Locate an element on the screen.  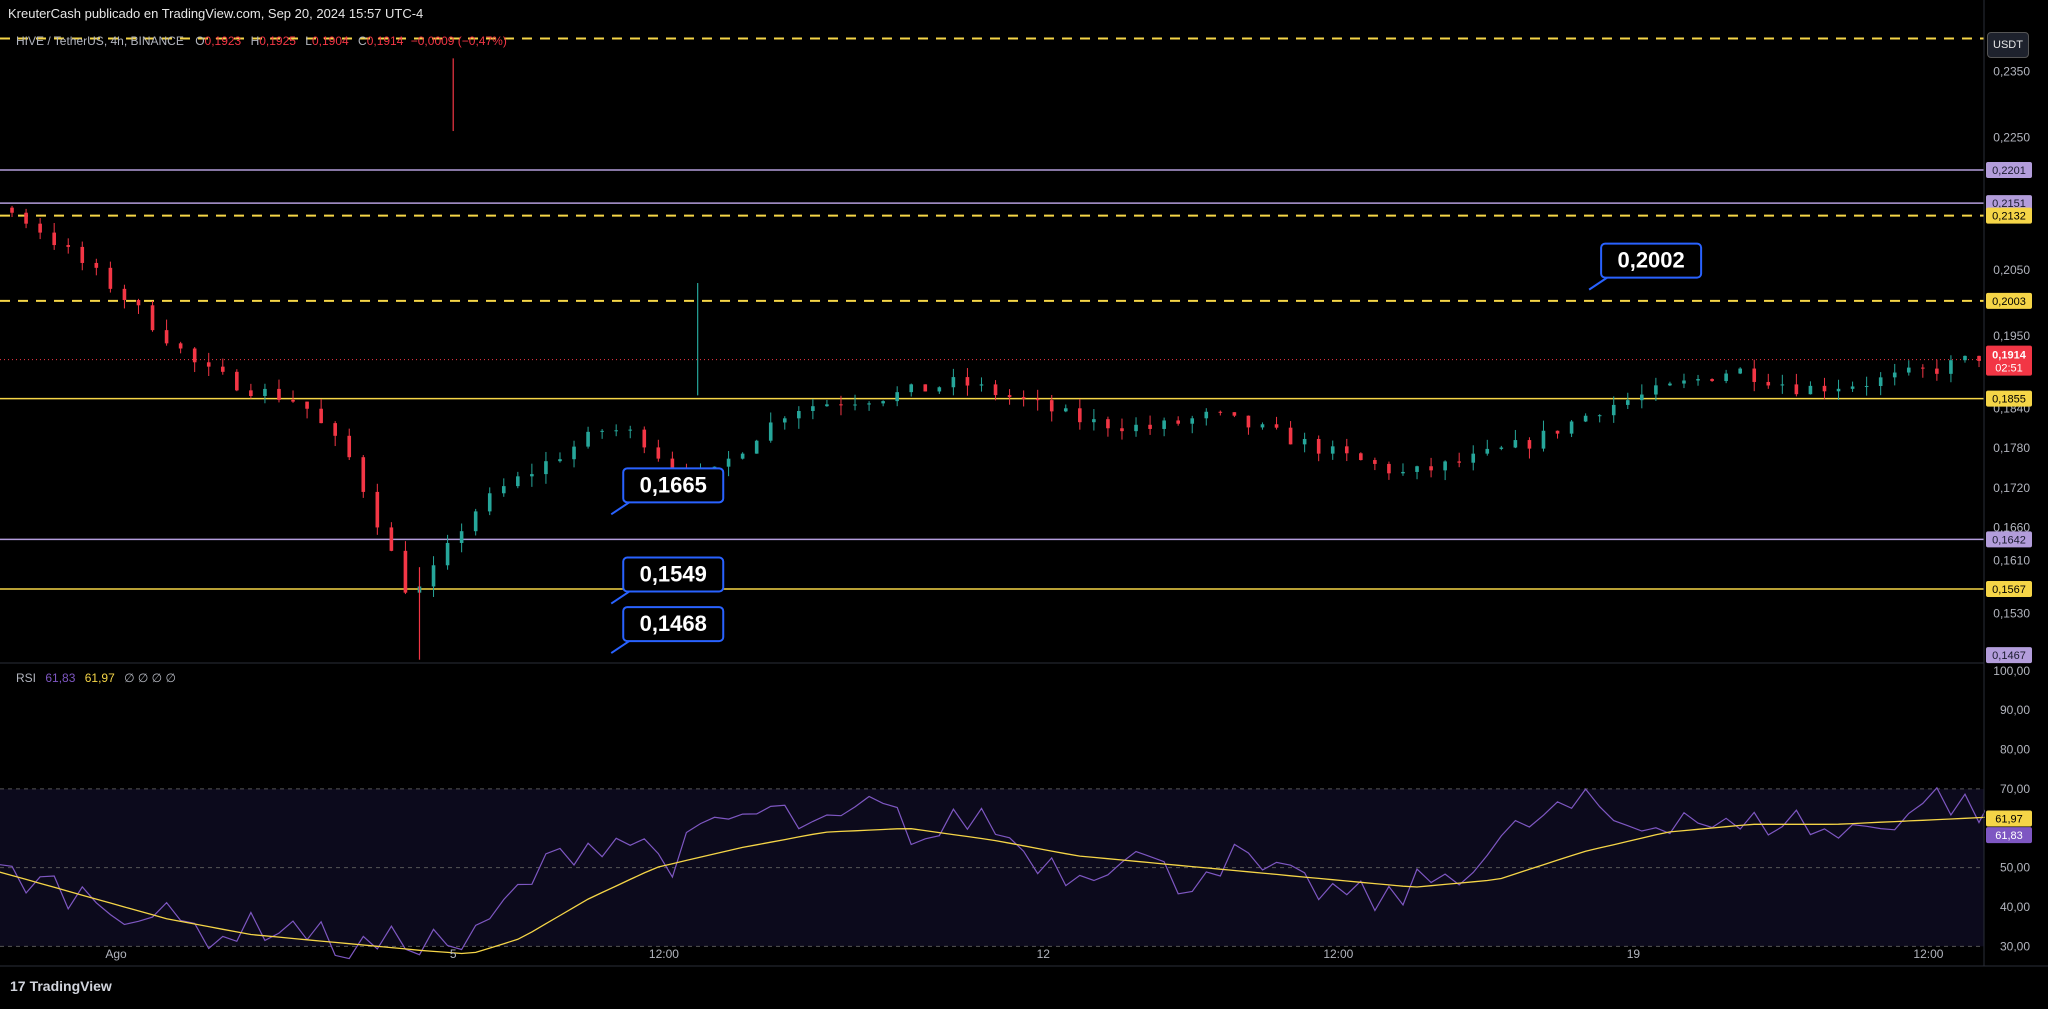
rsi-value-badge-bg is located at coordinates (2009, 835).